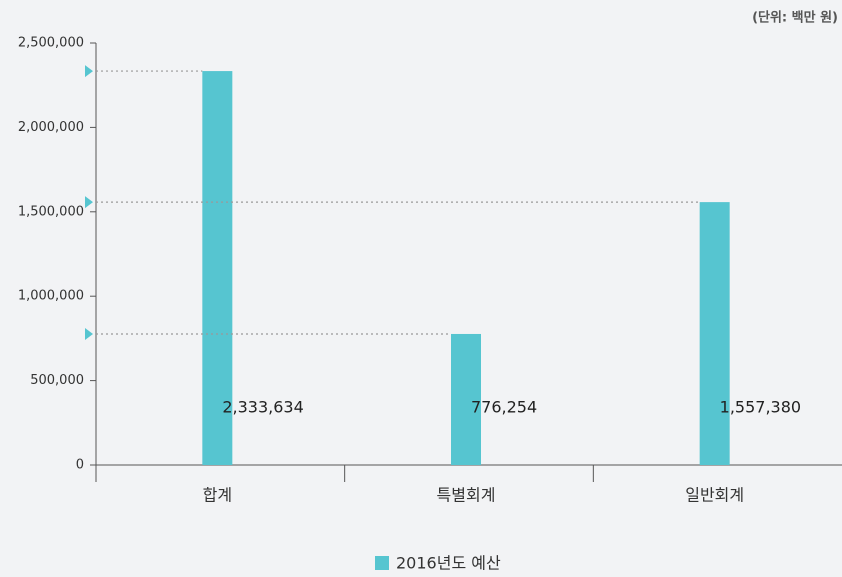 This screenshot has width=842, height=577. I want to click on data-label: 776,254, so click(504, 407).